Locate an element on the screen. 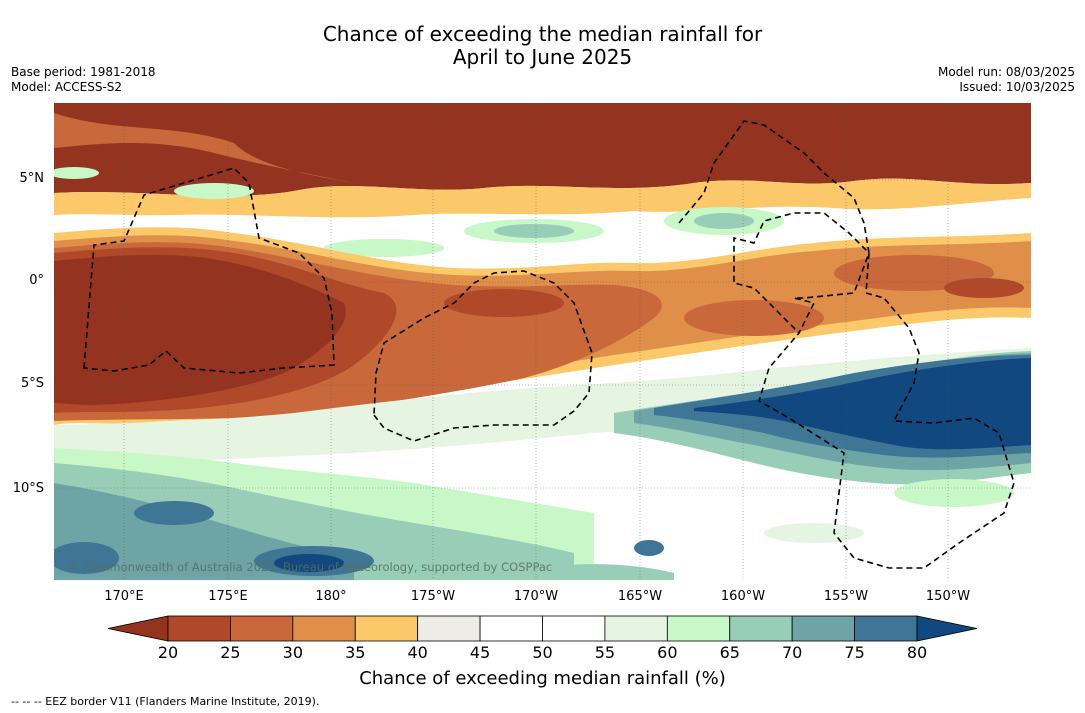 The width and height of the screenshot is (1085, 713). lon-label-170w: 170°W is located at coordinates (536, 596).